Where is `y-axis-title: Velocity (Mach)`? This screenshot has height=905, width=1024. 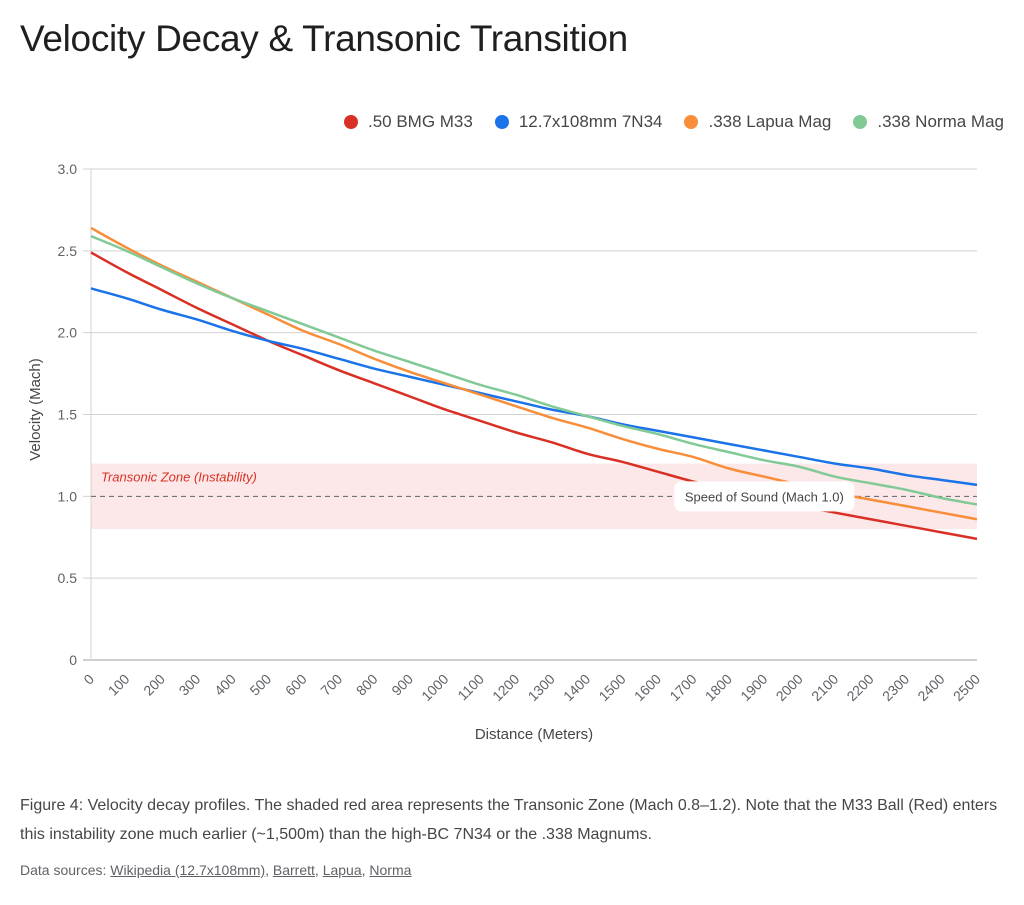
y-axis-title: Velocity (Mach) is located at coordinates (35, 409).